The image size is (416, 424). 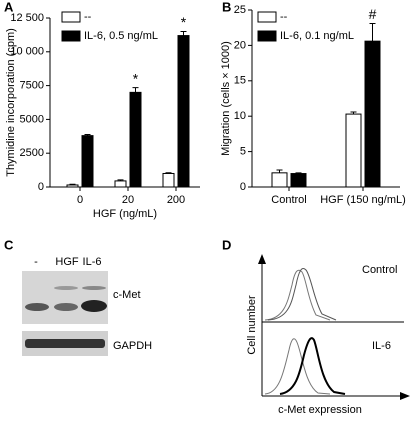 What do you see at coordinates (373, 14) in the screenshot?
I see `annotation: #` at bounding box center [373, 14].